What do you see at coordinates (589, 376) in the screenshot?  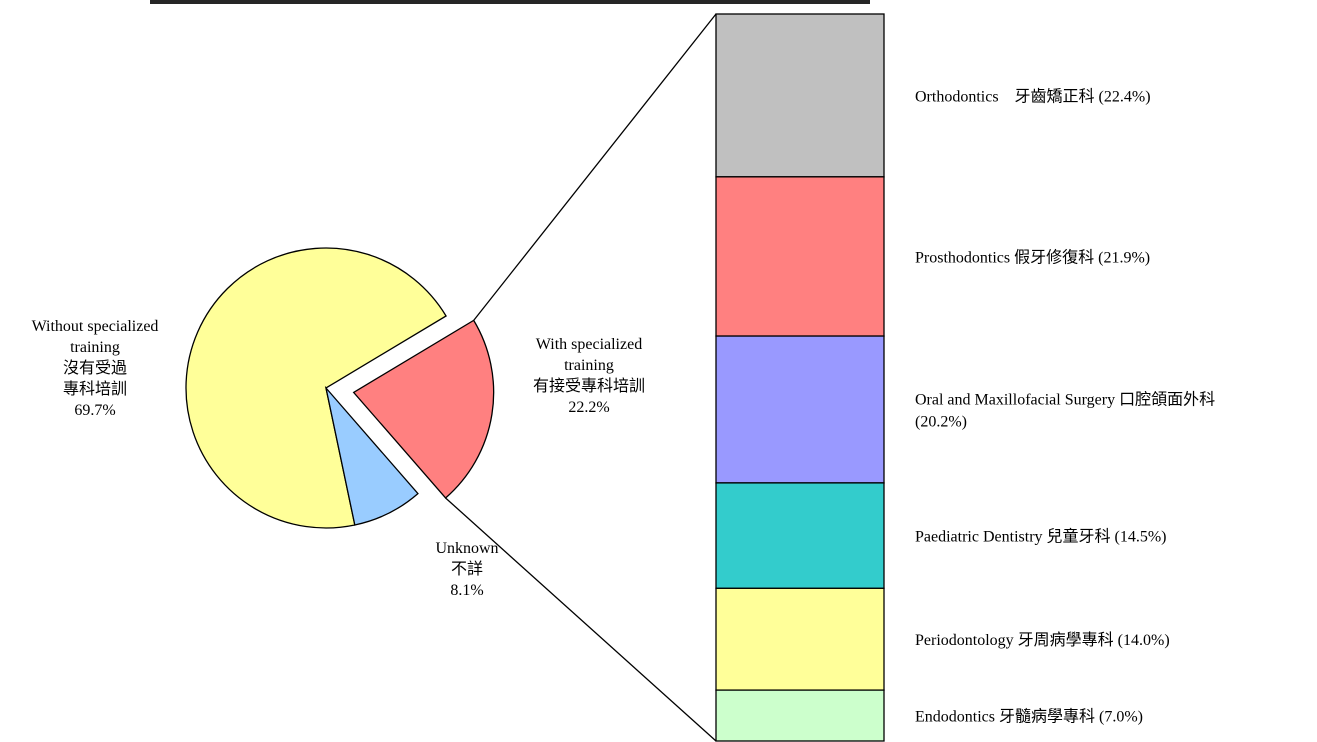 I see `pie-label-with-specialized: With specialized training 有接受專科培訓 22.2%` at bounding box center [589, 376].